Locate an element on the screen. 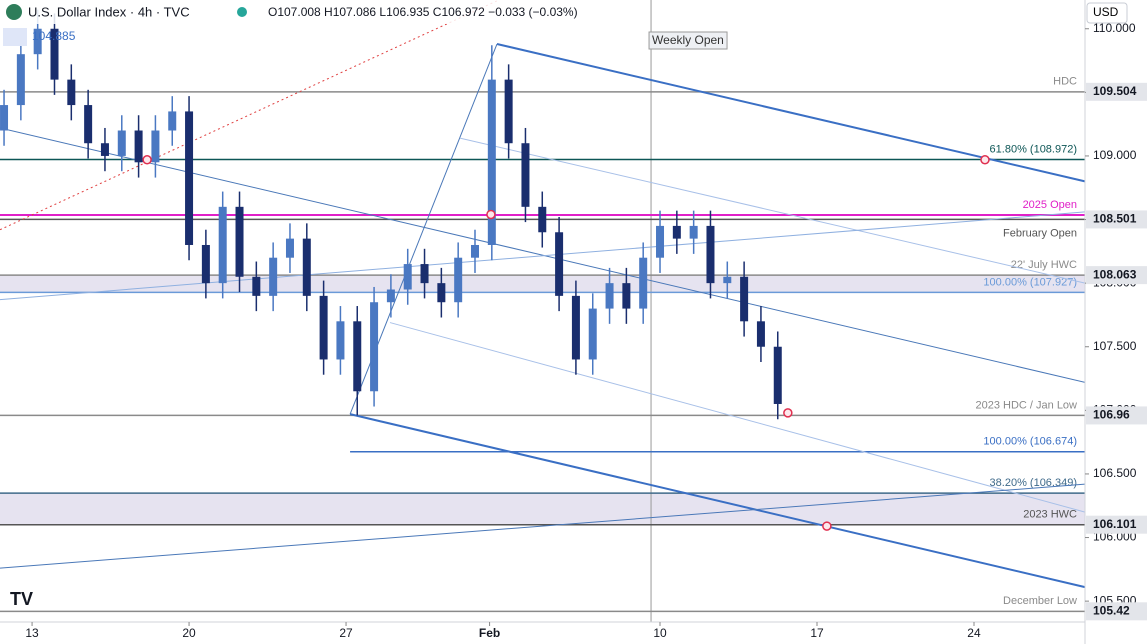 This screenshot has height=644, width=1148. currency: USD is located at coordinates (1106, 12).